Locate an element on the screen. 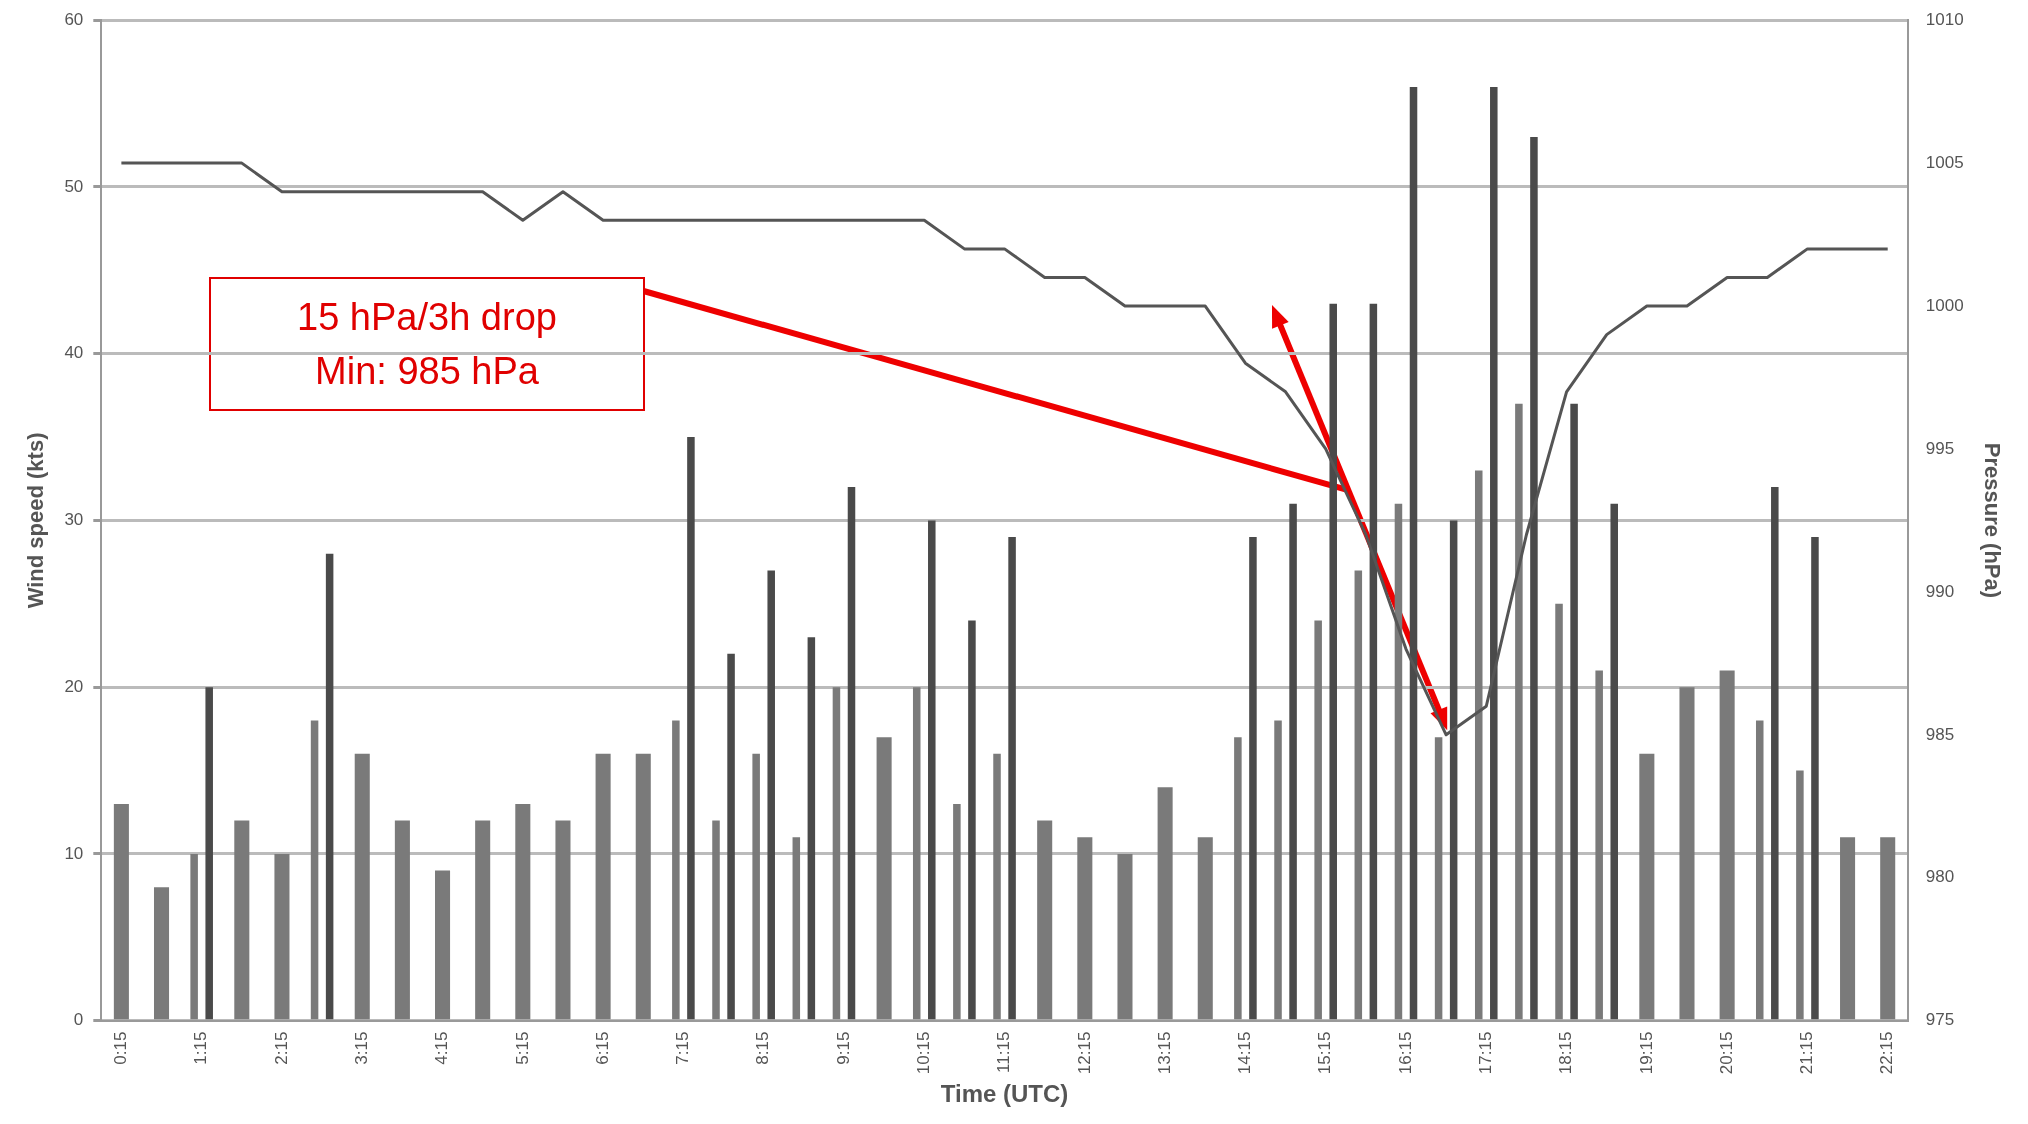  y-tick-label: 10 is located at coordinates (74, 853).